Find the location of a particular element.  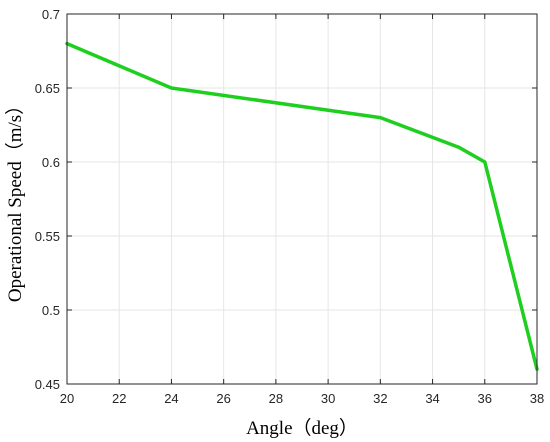

x-tick-label: 38 is located at coordinates (537, 398).